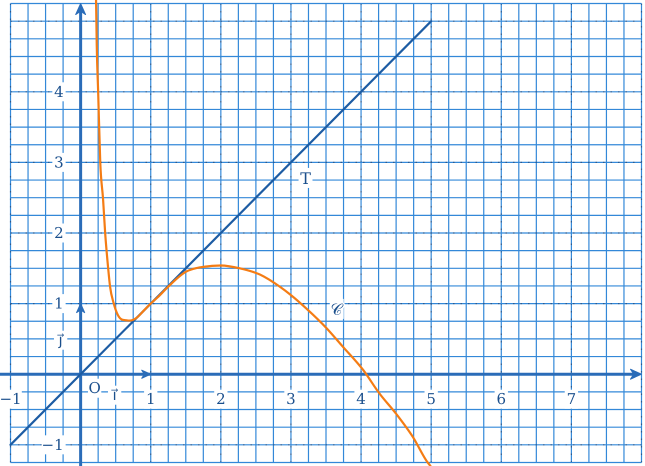 The width and height of the screenshot is (645, 466). Describe the element at coordinates (94, 388) in the screenshot. I see `annotation: O` at that location.